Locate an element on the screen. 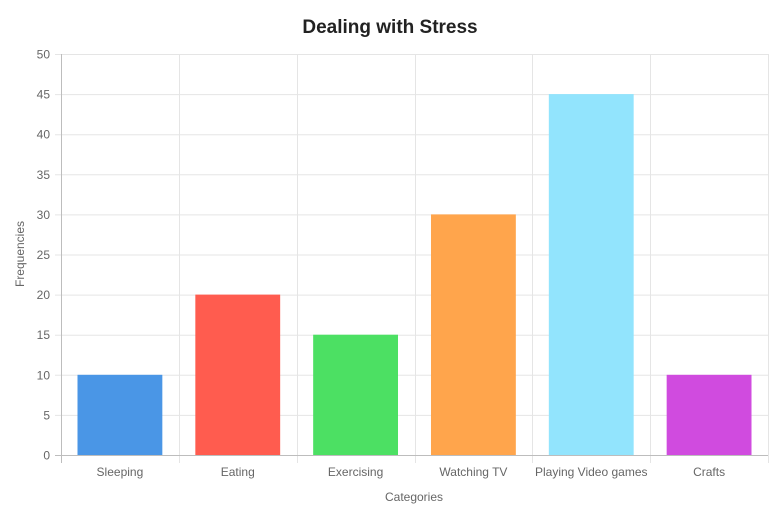 Image resolution: width=780 pixels, height=514 pixels. bar-eating is located at coordinates (238, 374).